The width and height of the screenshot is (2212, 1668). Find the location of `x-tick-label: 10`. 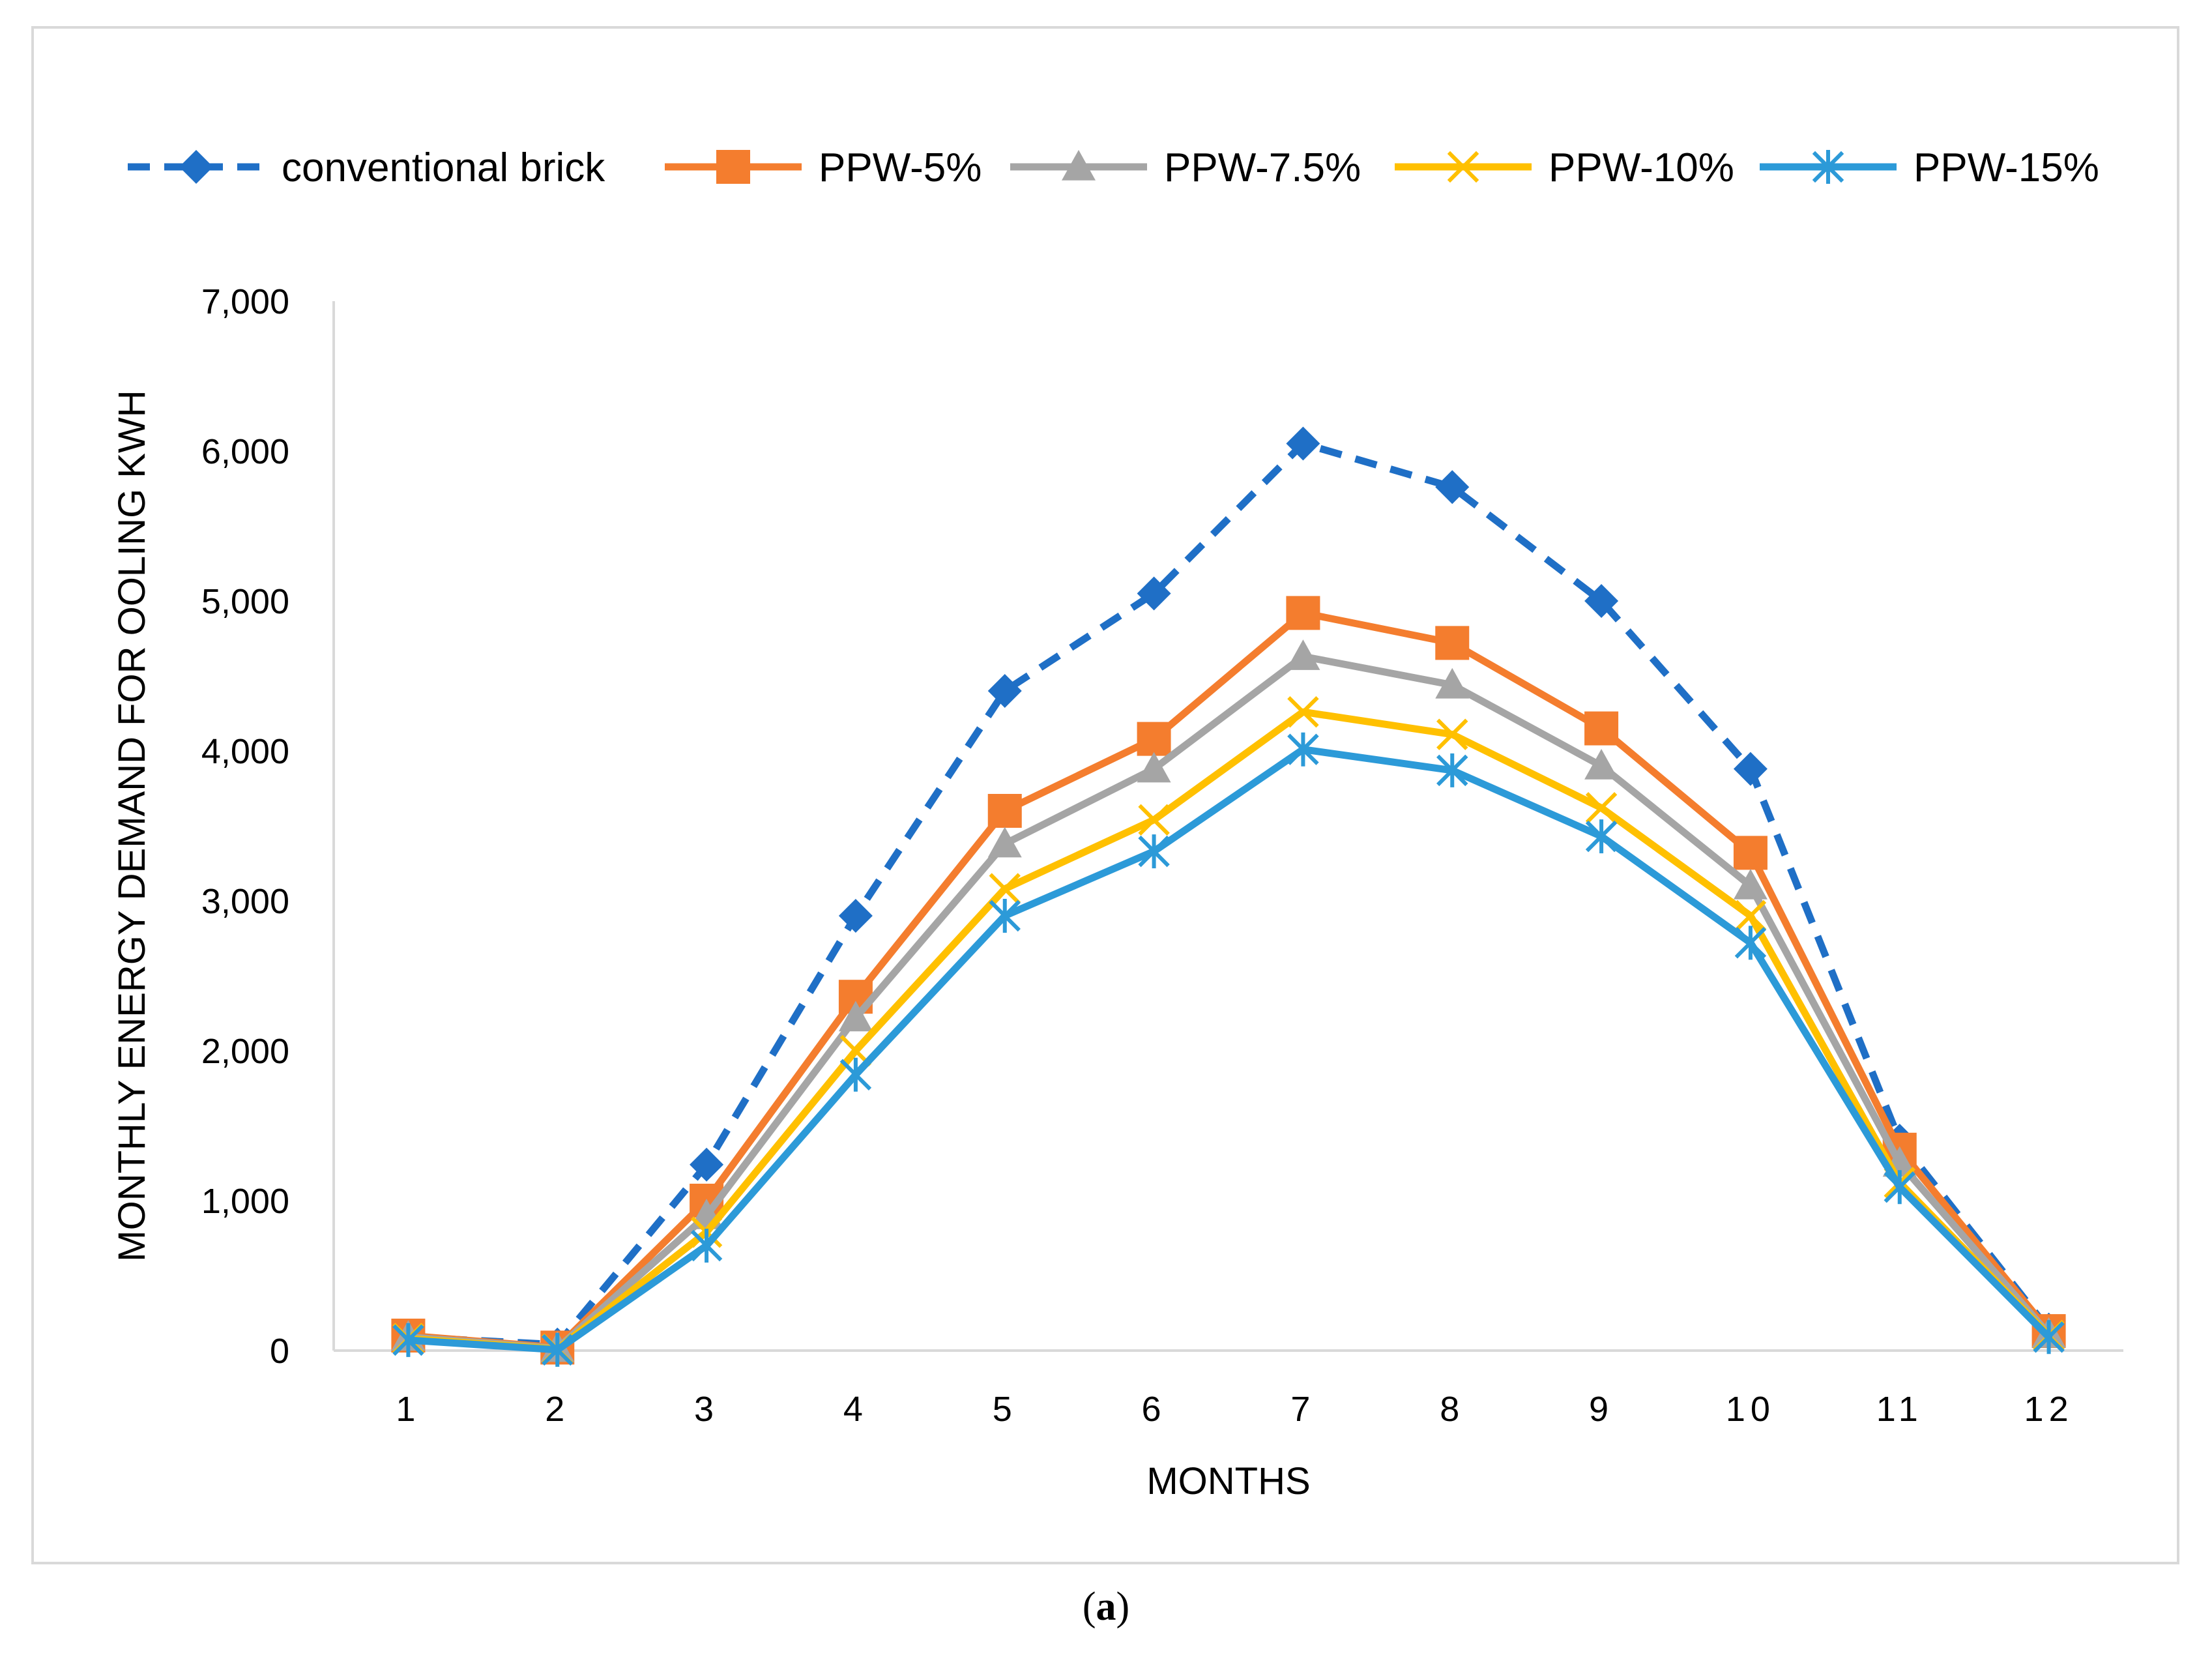

x-tick-label: 10 is located at coordinates (1750, 1409).